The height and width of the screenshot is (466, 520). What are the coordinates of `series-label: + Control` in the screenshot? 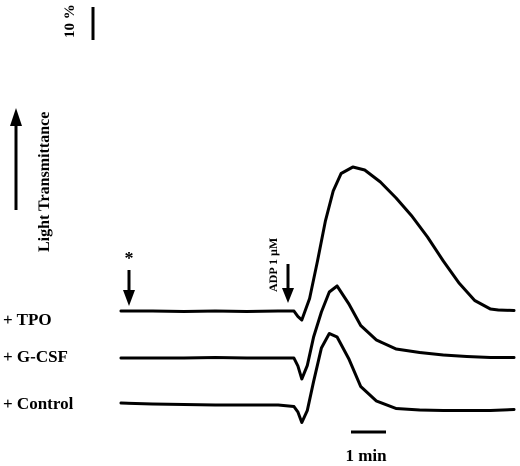 It's located at (38, 403).